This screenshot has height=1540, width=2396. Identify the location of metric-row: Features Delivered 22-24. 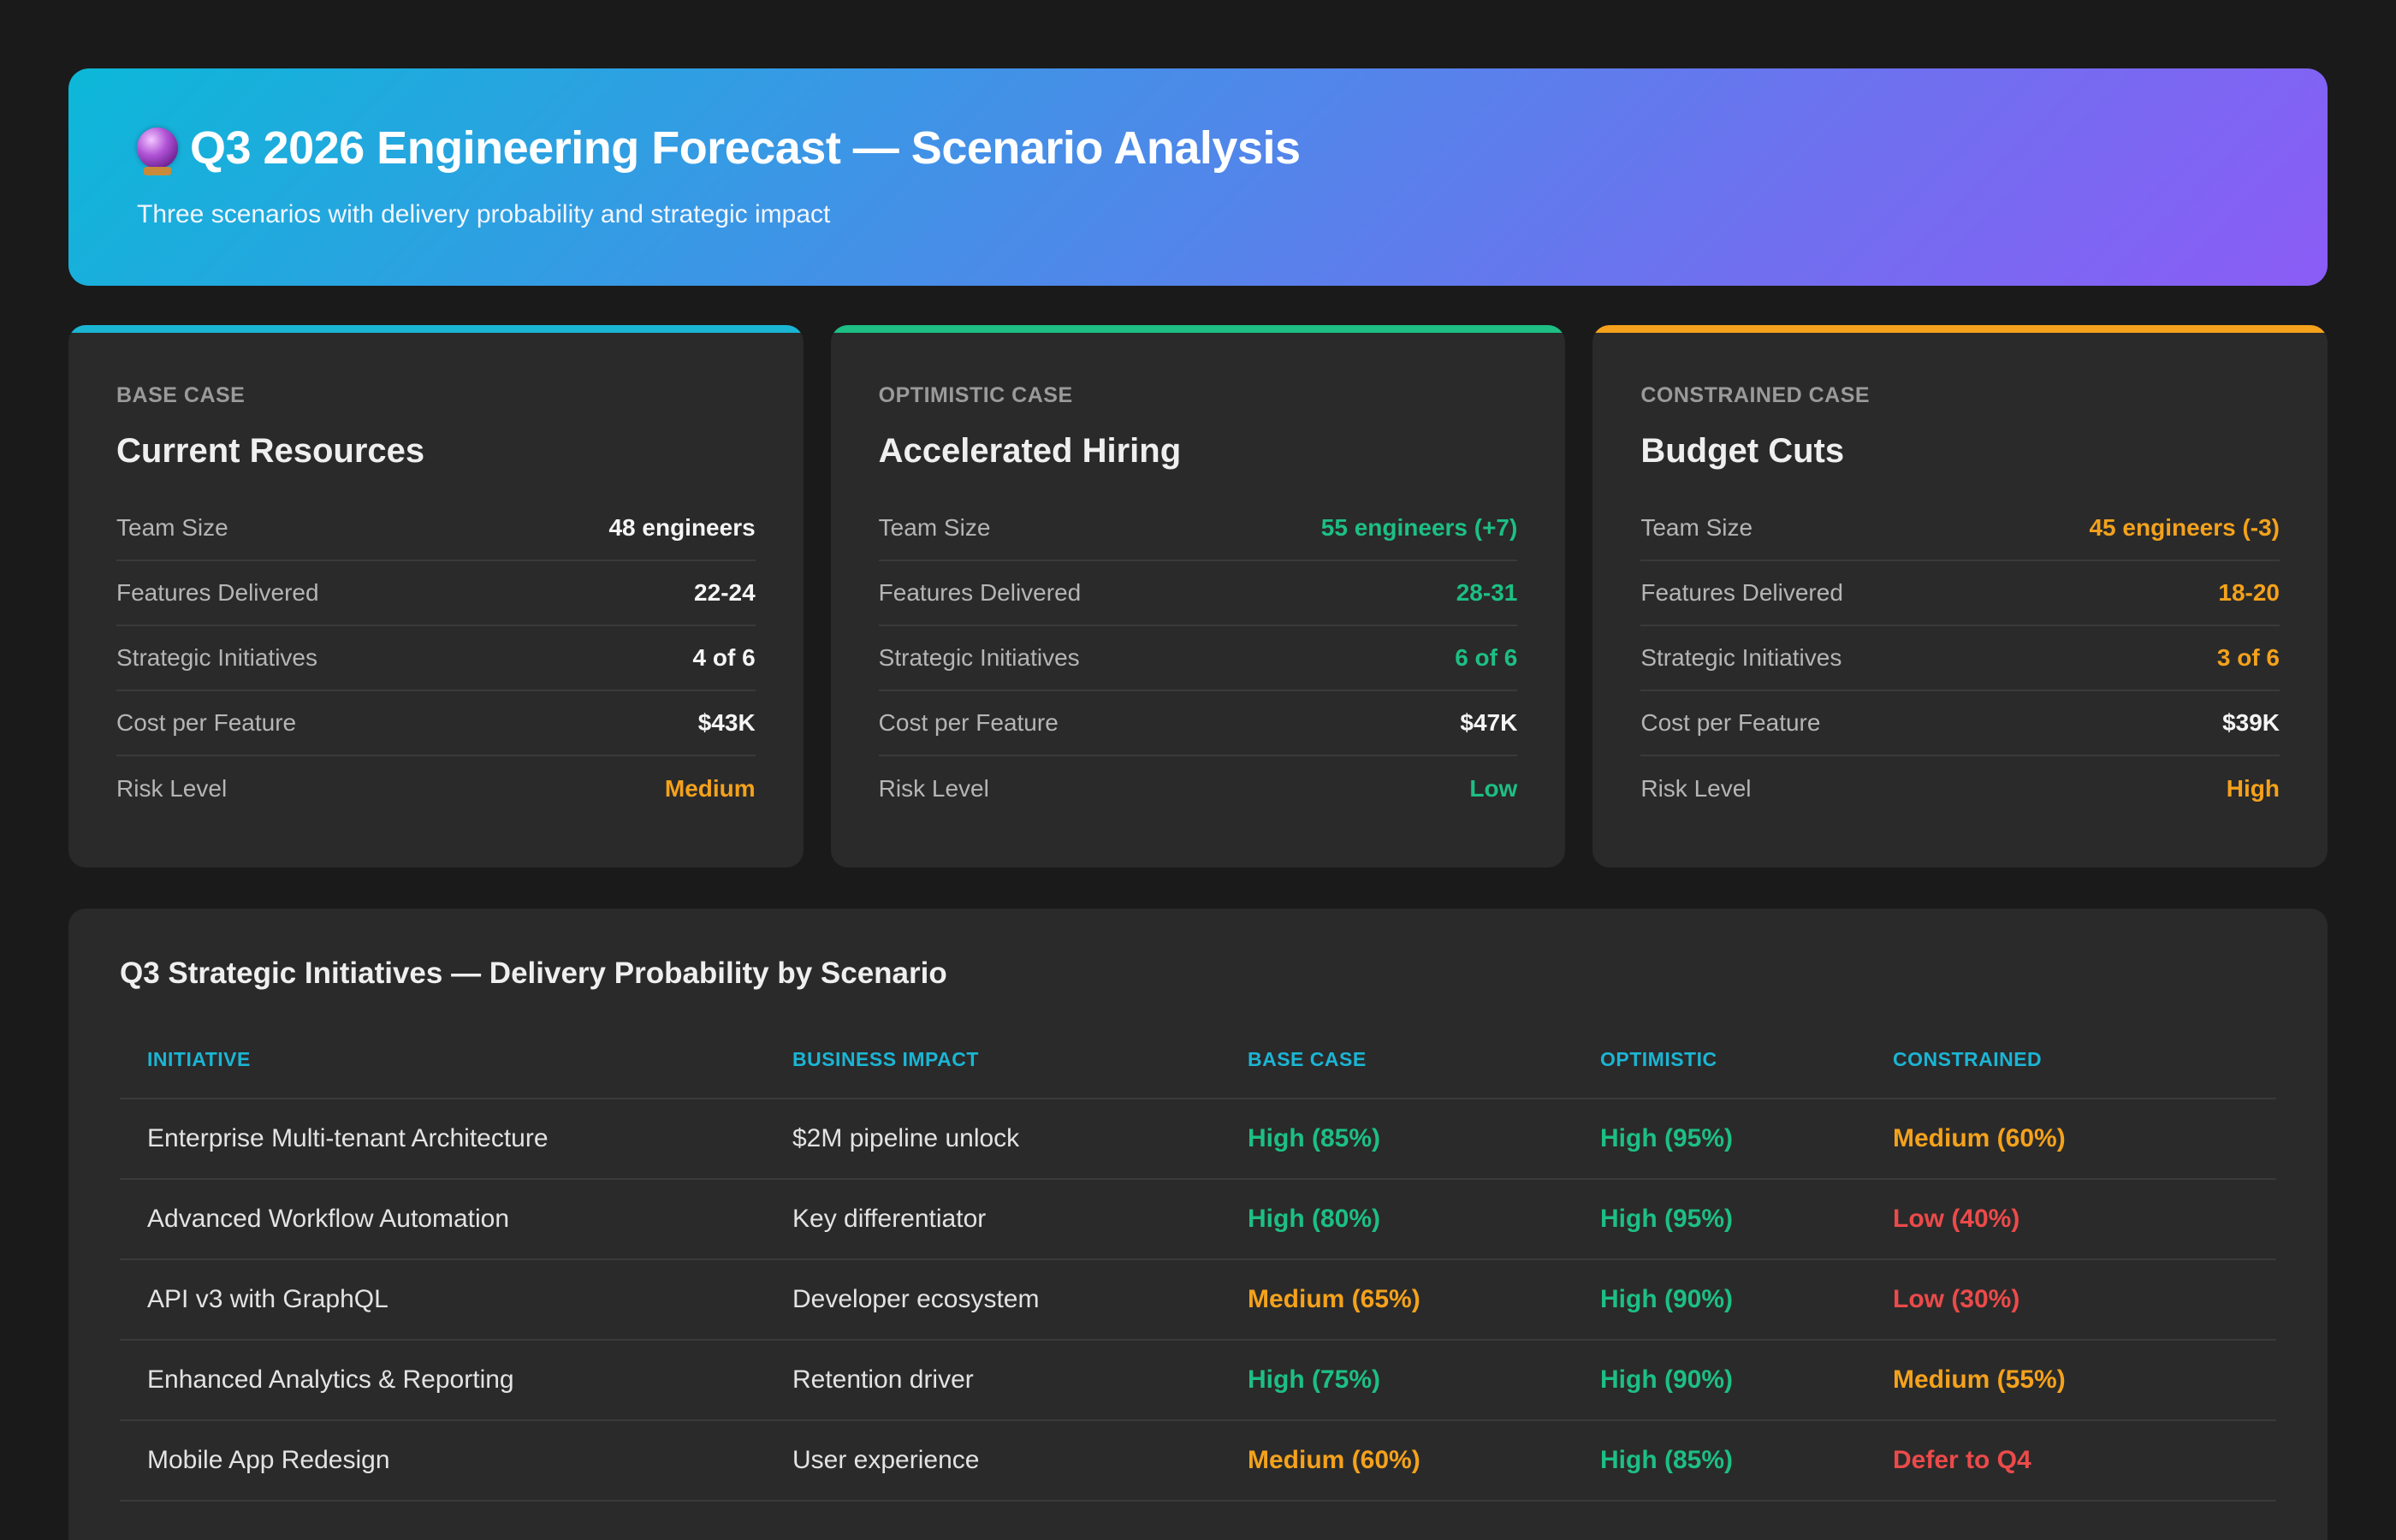
(436, 593).